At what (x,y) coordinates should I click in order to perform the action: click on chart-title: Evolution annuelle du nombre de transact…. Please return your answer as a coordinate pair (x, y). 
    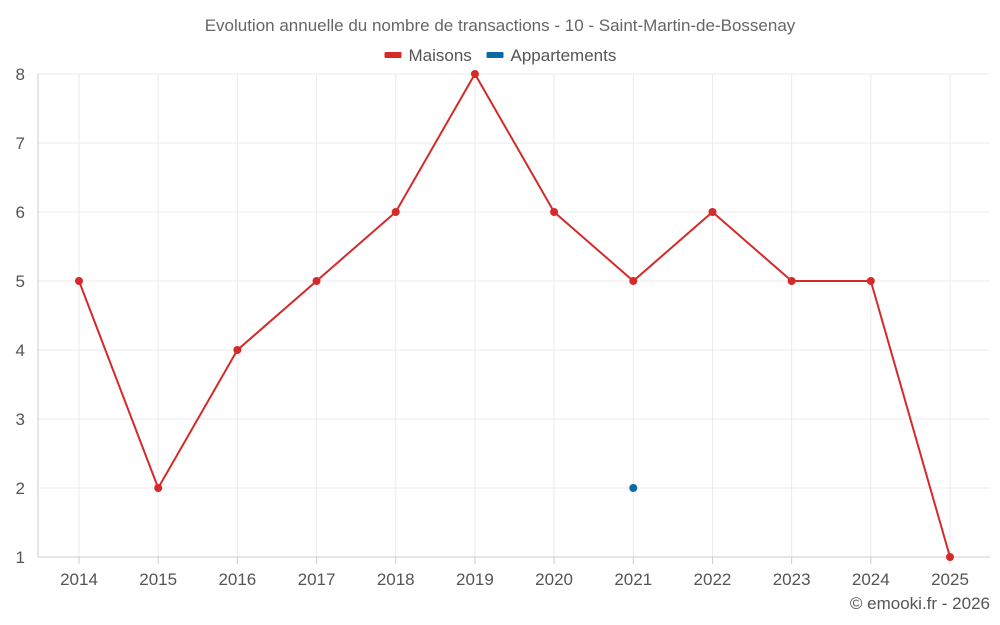
    Looking at the image, I should click on (500, 25).